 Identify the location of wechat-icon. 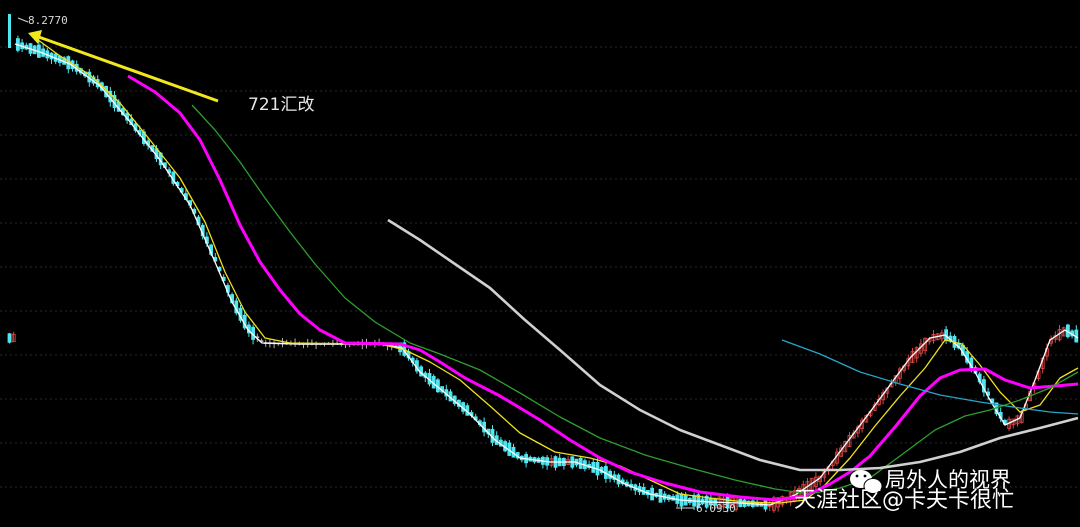
(866, 482).